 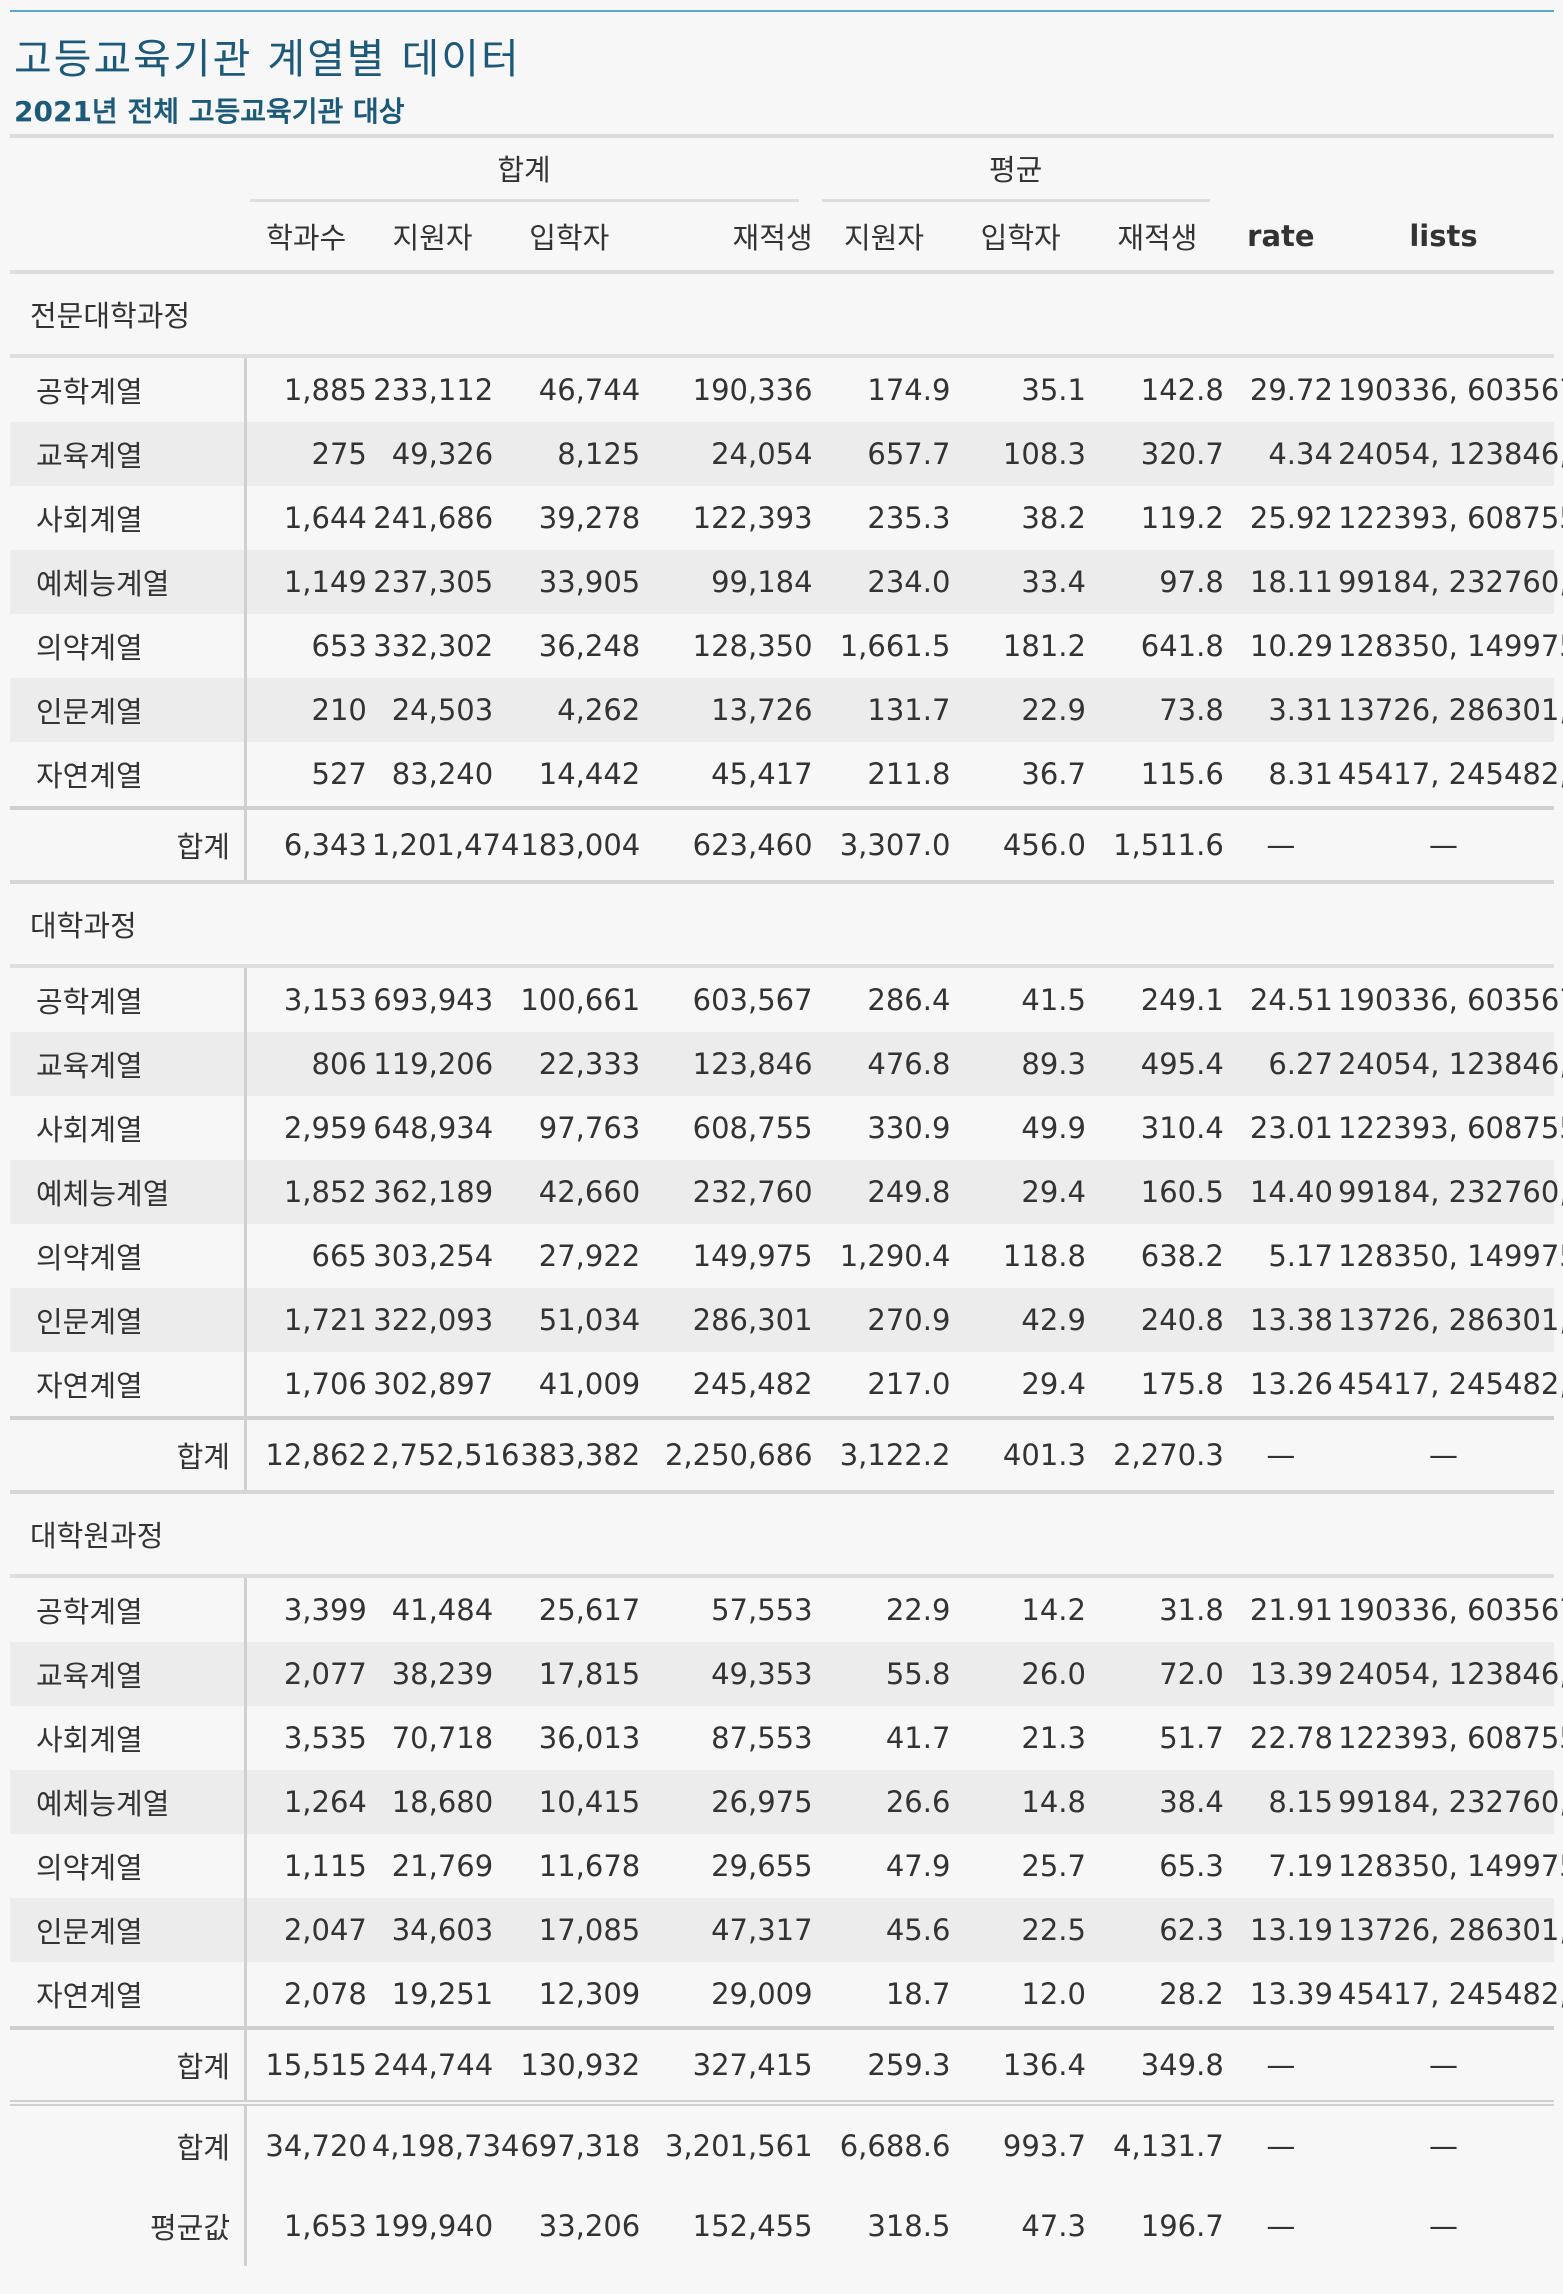 What do you see at coordinates (128, 999) in the screenshot?
I see `row-label: 공학계열` at bounding box center [128, 999].